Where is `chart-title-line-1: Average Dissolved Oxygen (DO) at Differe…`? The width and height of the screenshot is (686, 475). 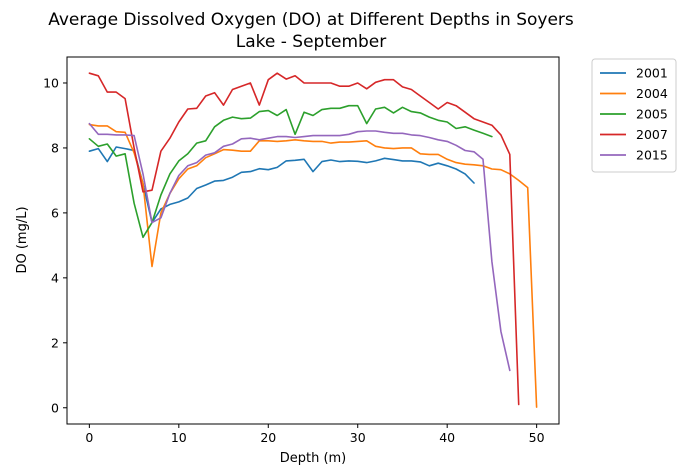
chart-title-line-1: Average Dissolved Oxygen (DO) at Differe… is located at coordinates (311, 20).